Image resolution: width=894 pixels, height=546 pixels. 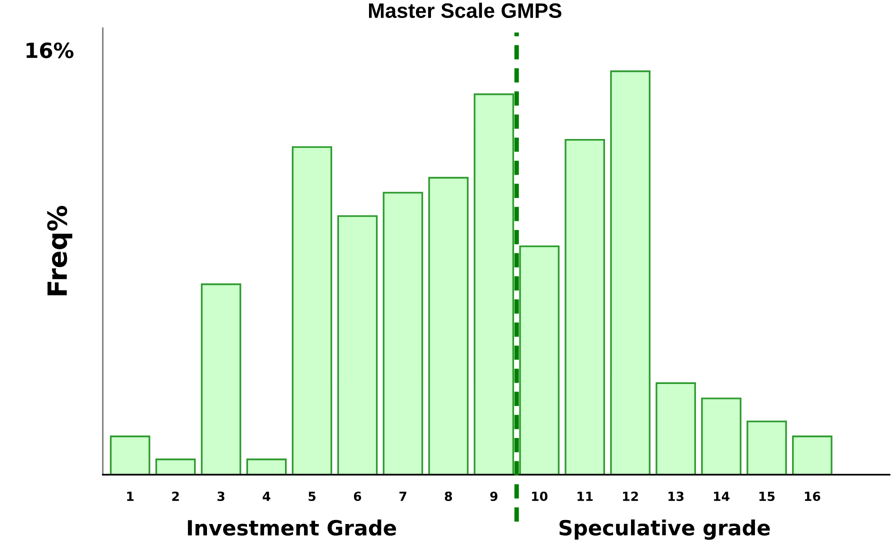 I want to click on x-tick-label: 13, so click(x=676, y=497).